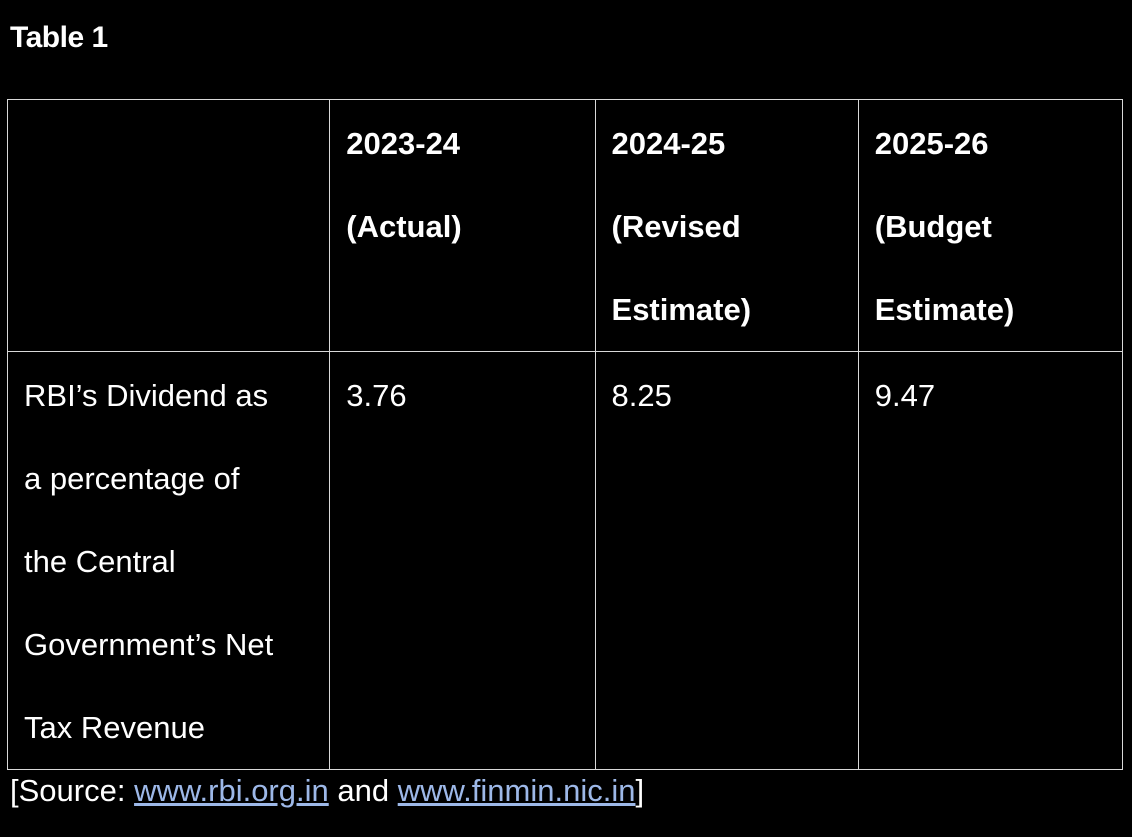 The image size is (1132, 837). What do you see at coordinates (132, 478) in the screenshot?
I see `row-label-line: a percentage of` at bounding box center [132, 478].